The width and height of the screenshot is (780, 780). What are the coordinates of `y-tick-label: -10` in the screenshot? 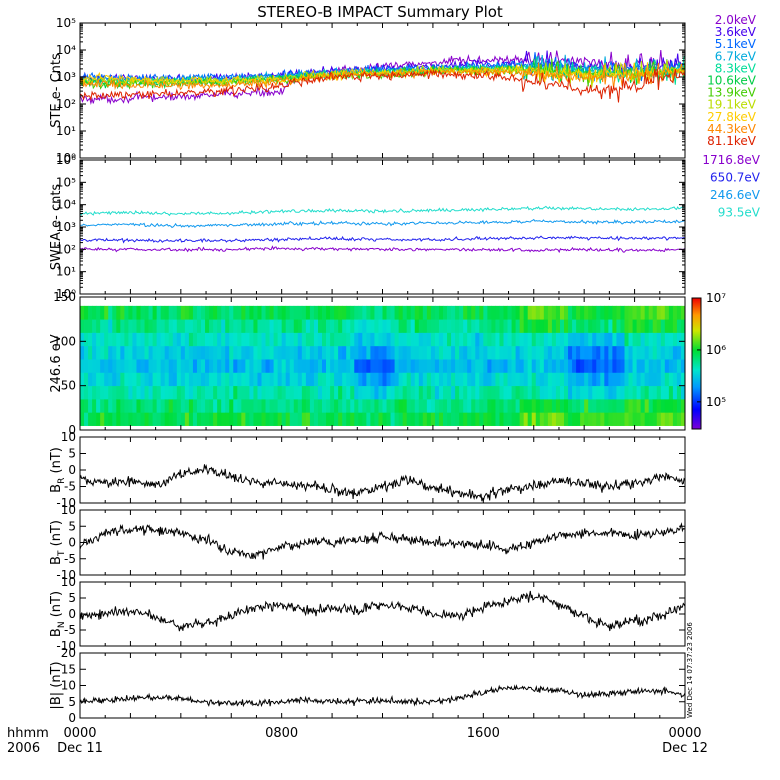 It's located at (66, 503).